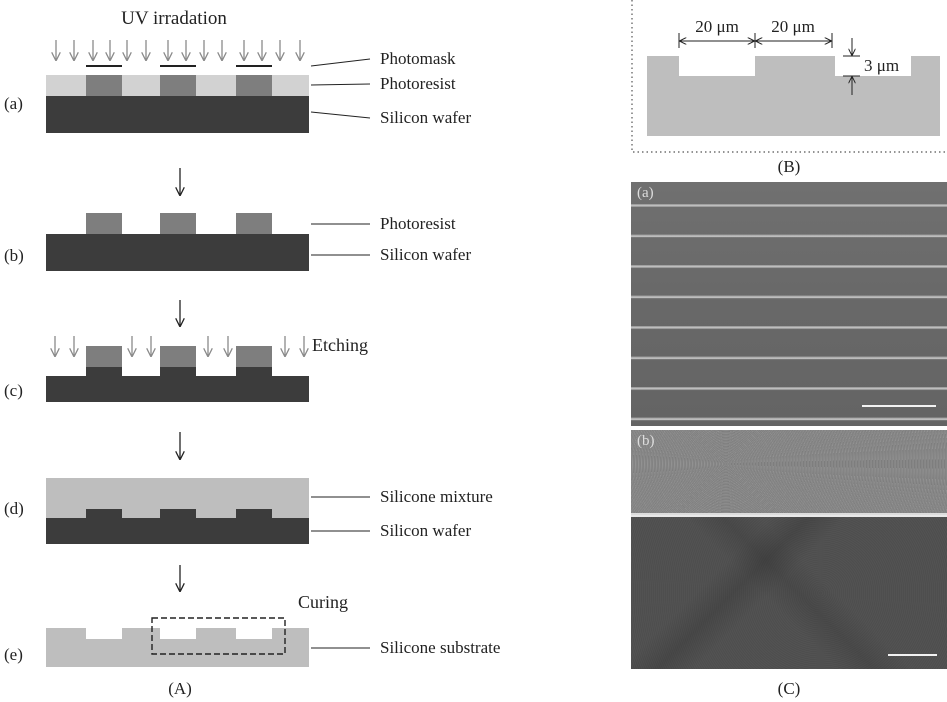 Image resolution: width=947 pixels, height=702 pixels. I want to click on label-silicone-substrate: Silicone substrate, so click(440, 647).